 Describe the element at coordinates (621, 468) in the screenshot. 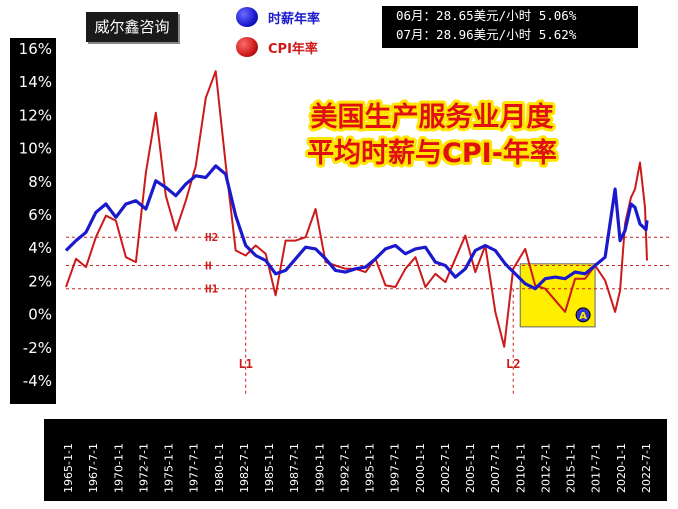

I see `x-tick-label: 2020-1-1` at that location.